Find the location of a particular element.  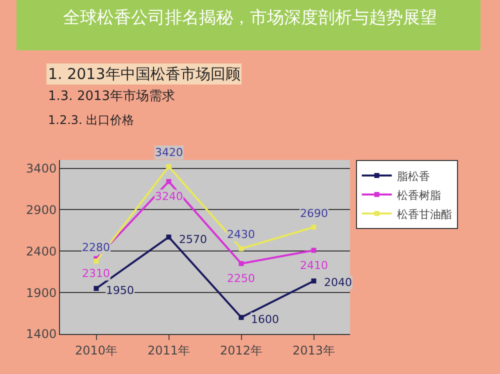

text: 1.2.3. 出口价格 is located at coordinates (91, 120).